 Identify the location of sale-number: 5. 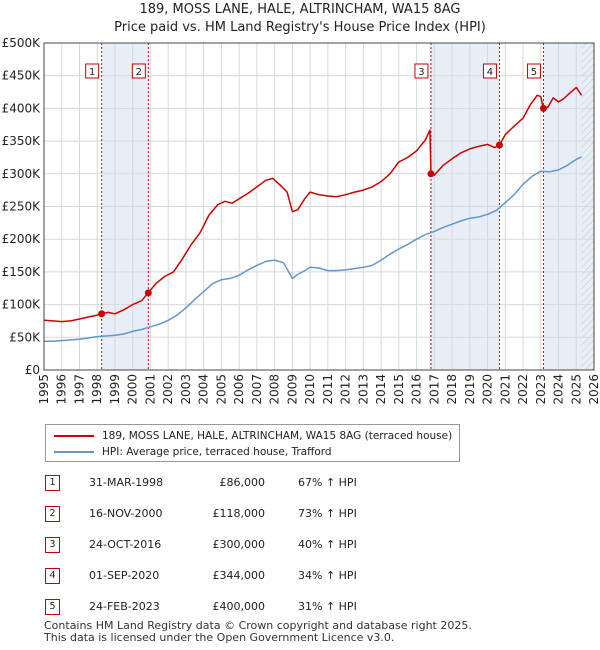
(52, 607).